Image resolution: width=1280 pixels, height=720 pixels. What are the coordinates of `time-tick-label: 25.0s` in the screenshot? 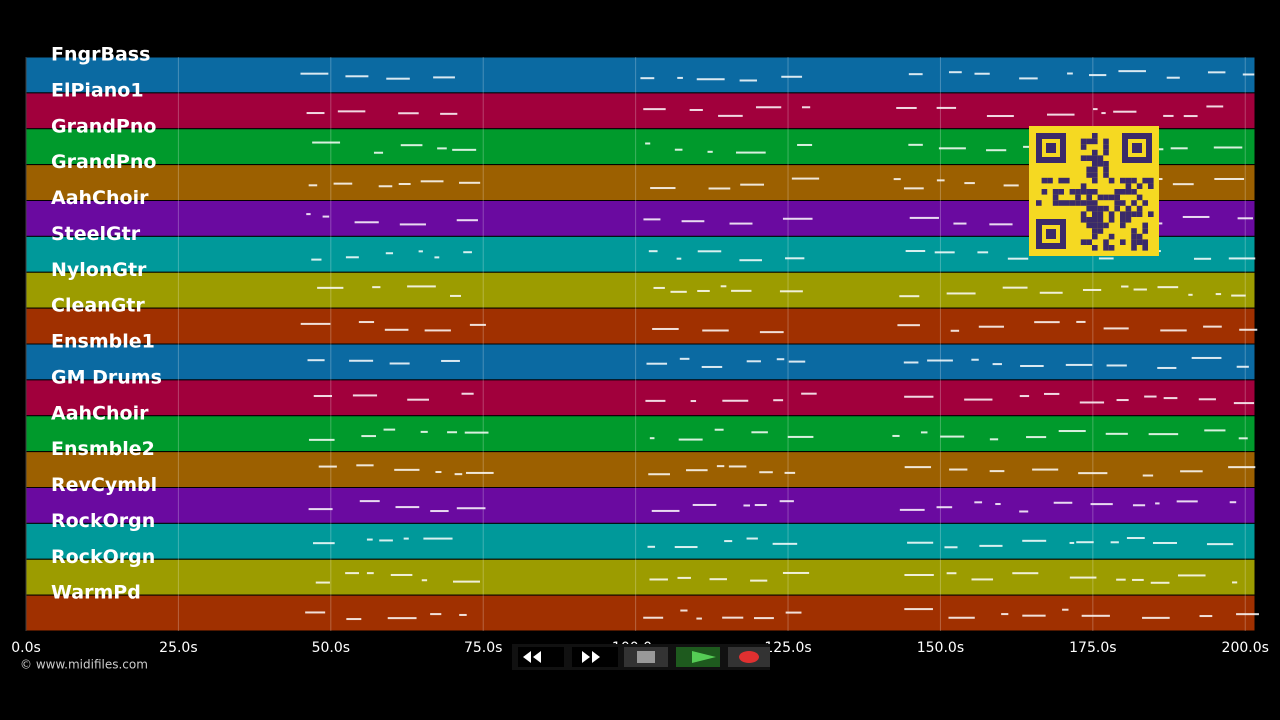 It's located at (178, 648).